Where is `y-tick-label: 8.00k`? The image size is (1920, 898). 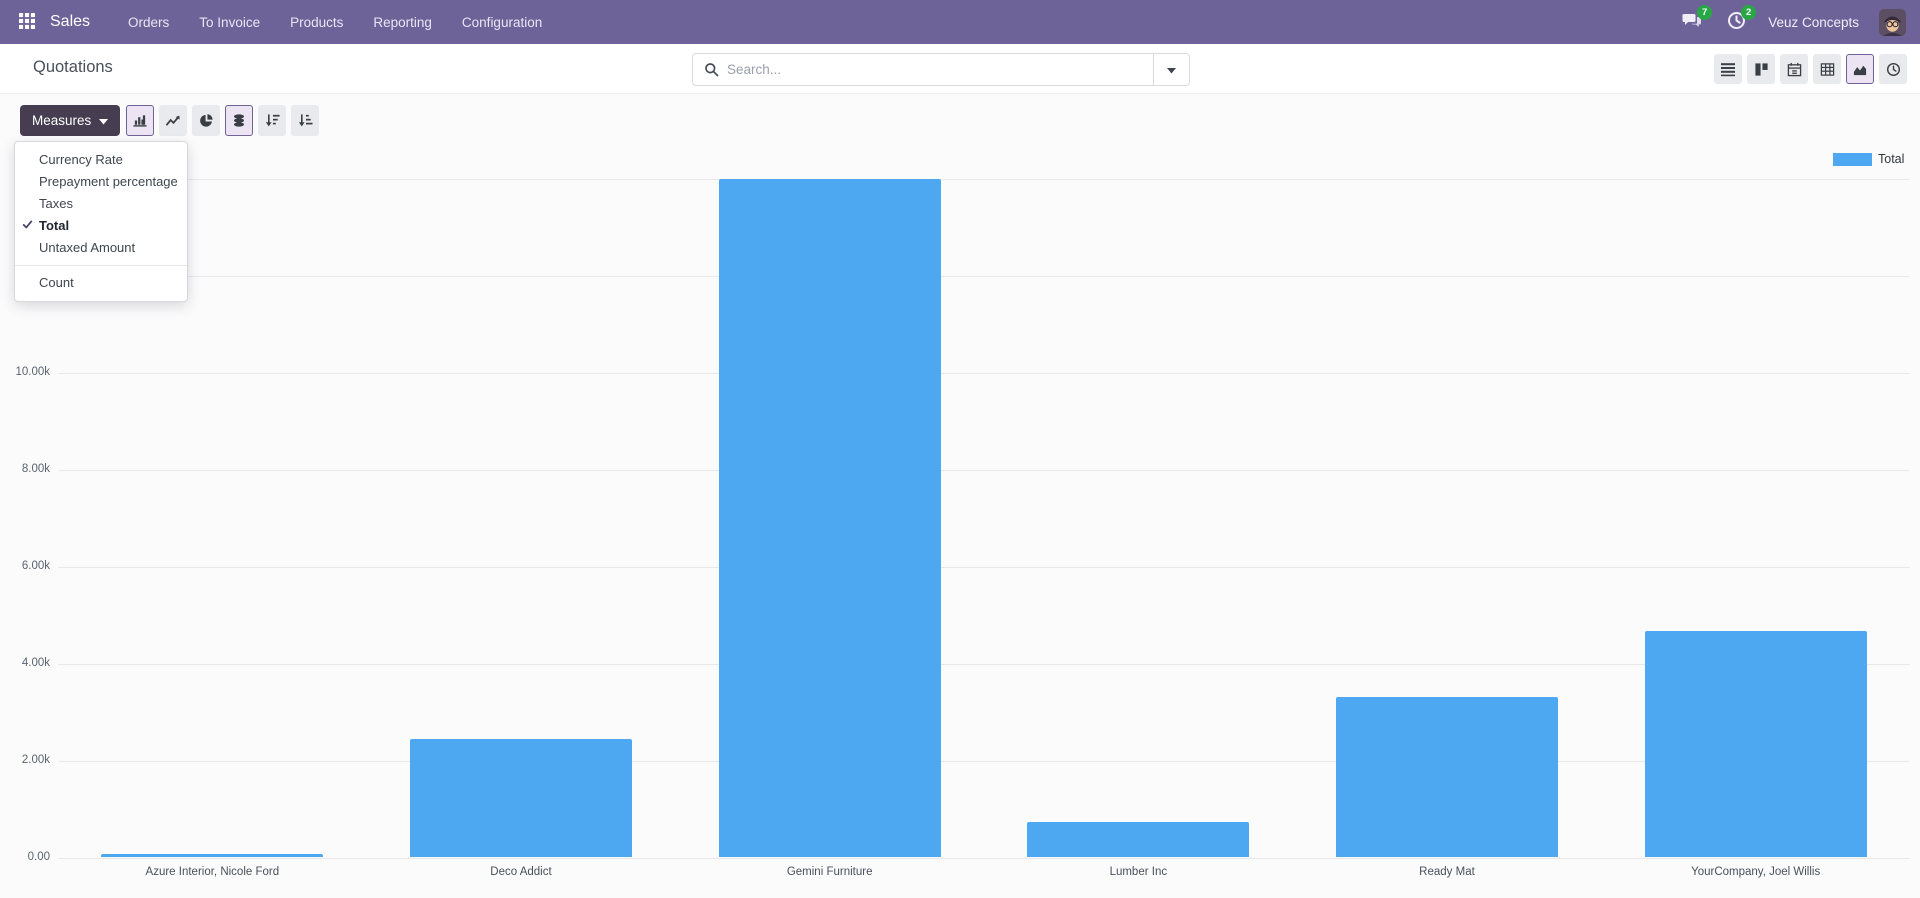 y-tick-label: 8.00k is located at coordinates (35, 468).